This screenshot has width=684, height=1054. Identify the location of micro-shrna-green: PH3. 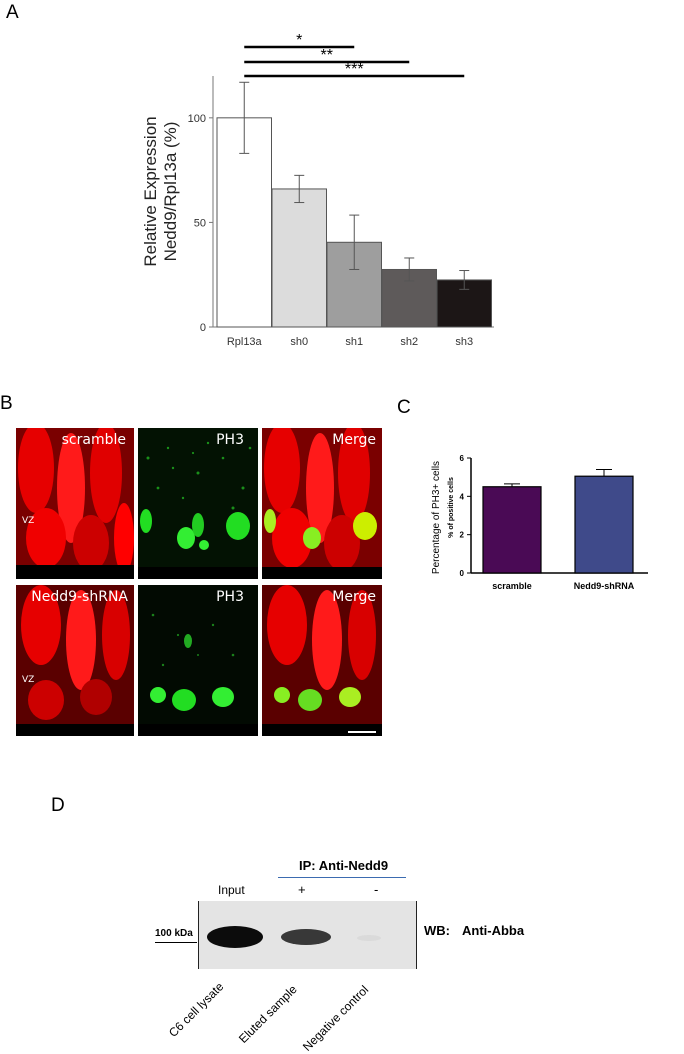
(198, 660).